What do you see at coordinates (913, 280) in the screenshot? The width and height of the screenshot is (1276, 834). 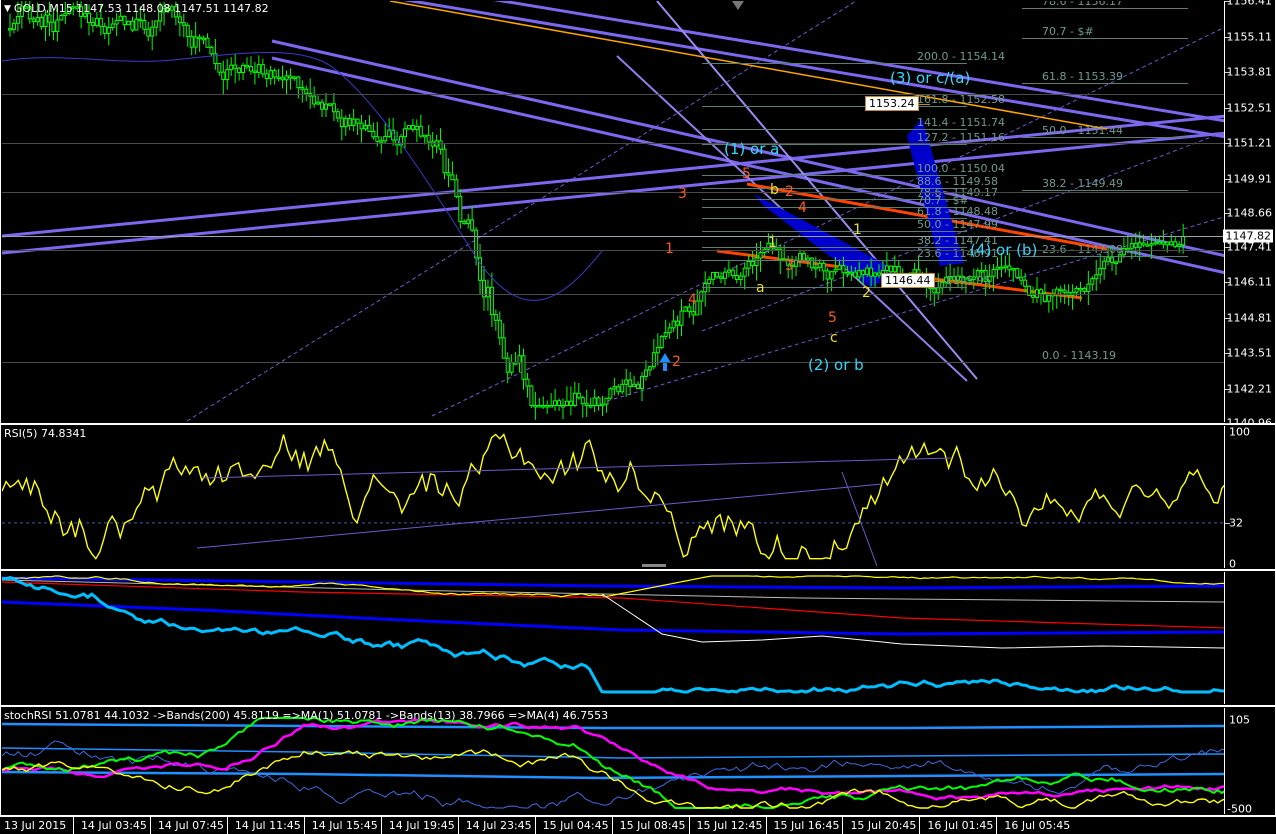 I see `price-tag-2: 1146.44` at bounding box center [913, 280].